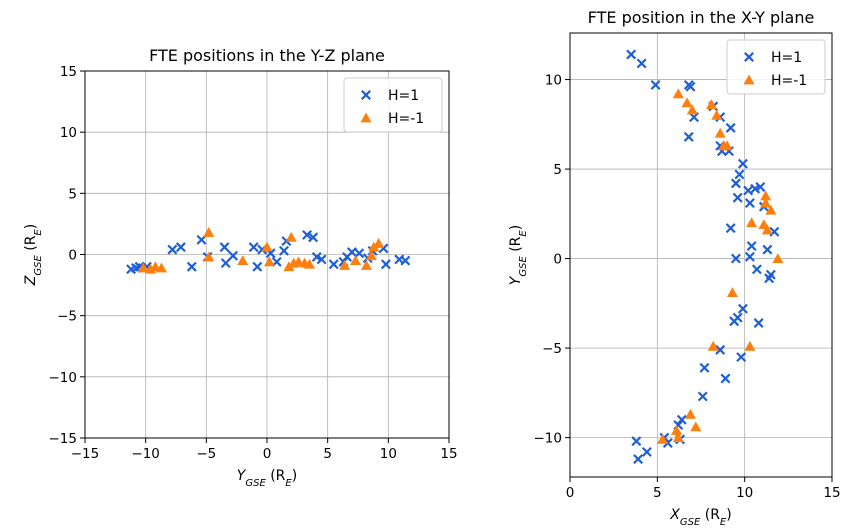  What do you see at coordinates (68, 72) in the screenshot?
I see `y-tick-label: 15` at bounding box center [68, 72].